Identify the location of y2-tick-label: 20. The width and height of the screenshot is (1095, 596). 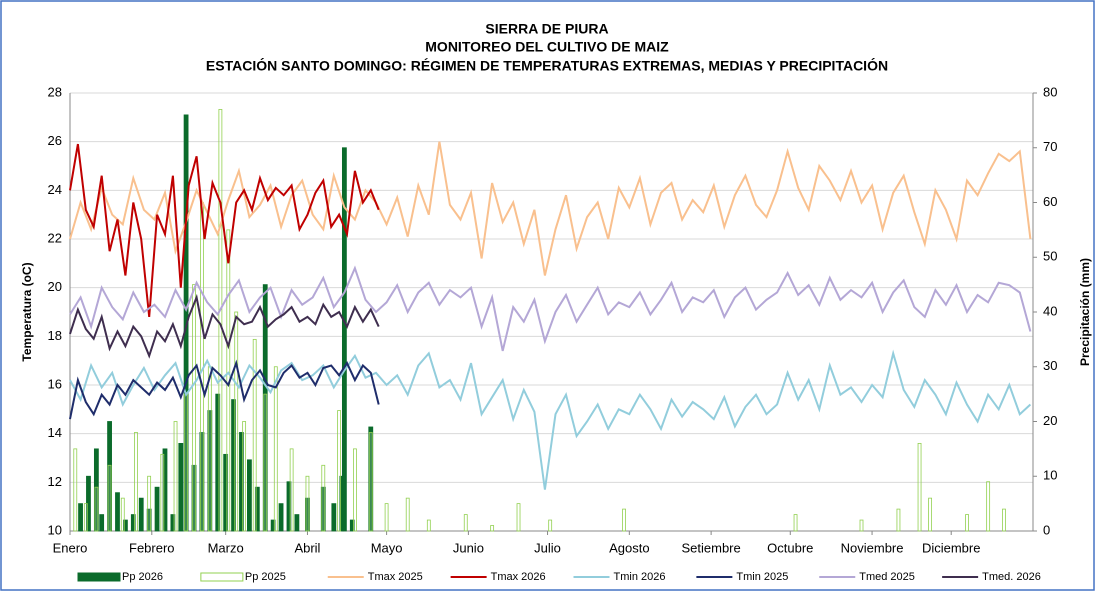
(1050, 420).